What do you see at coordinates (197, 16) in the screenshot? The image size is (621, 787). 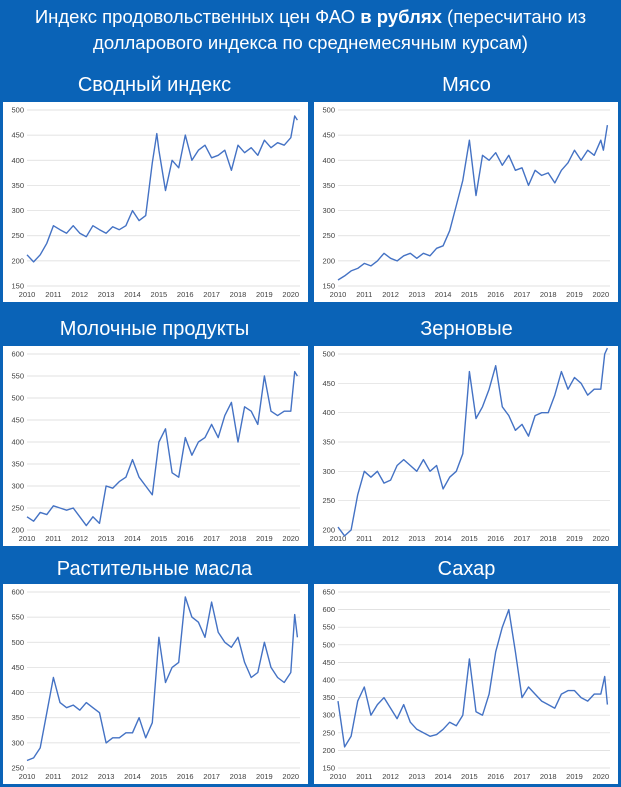 I see `header-text: Индекс продовольственных цен ФАО` at bounding box center [197, 16].